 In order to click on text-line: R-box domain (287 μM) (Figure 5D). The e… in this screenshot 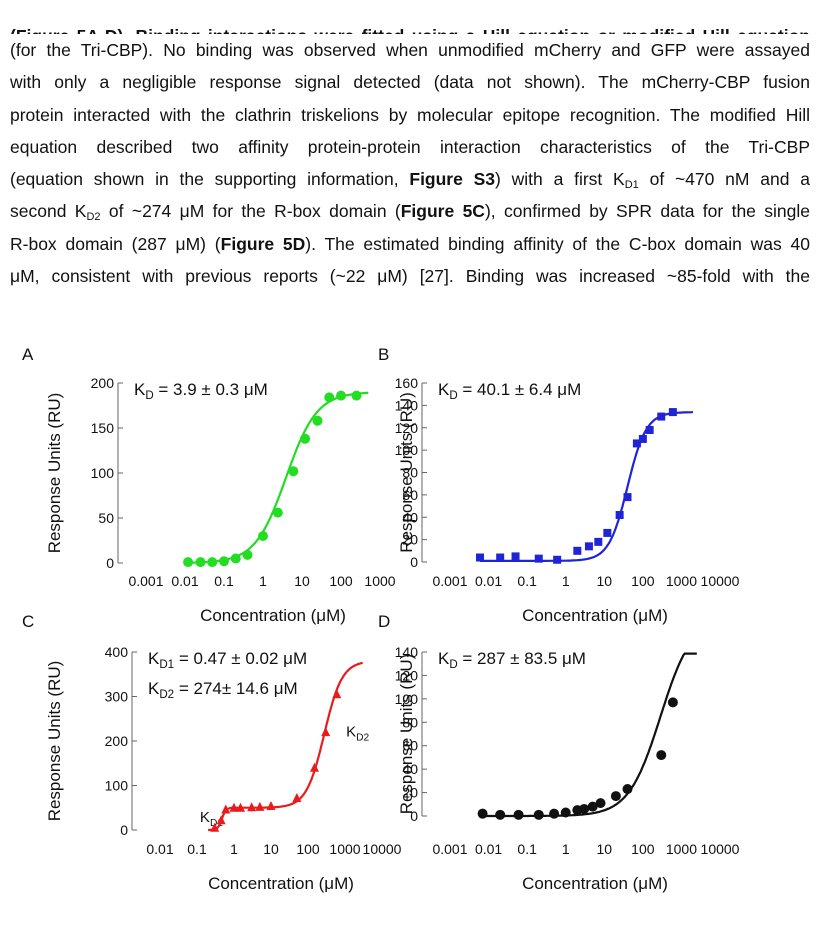, I will do `click(410, 243)`.